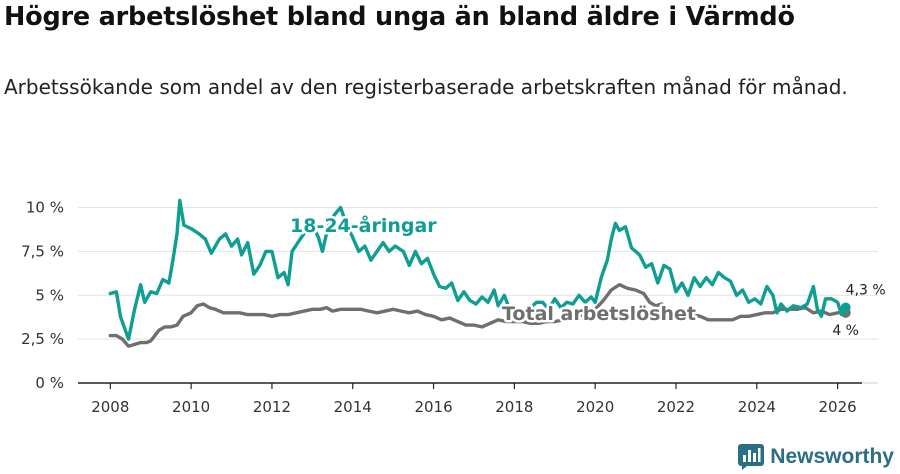  What do you see at coordinates (751, 457) in the screenshot?
I see `bar-chart-logo-icon` at bounding box center [751, 457].